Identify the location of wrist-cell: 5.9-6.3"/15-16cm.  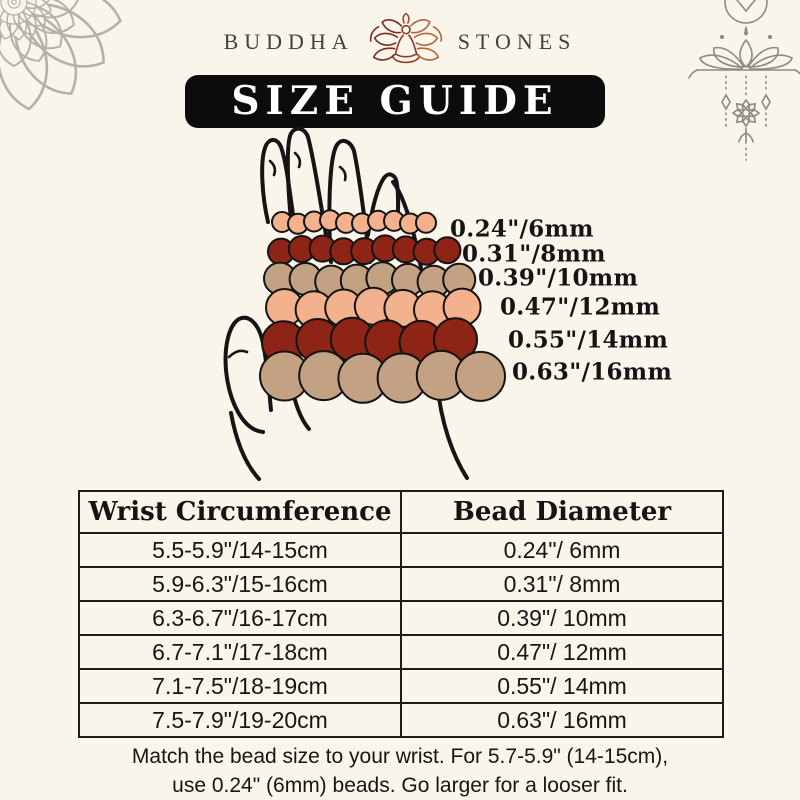
(240, 584).